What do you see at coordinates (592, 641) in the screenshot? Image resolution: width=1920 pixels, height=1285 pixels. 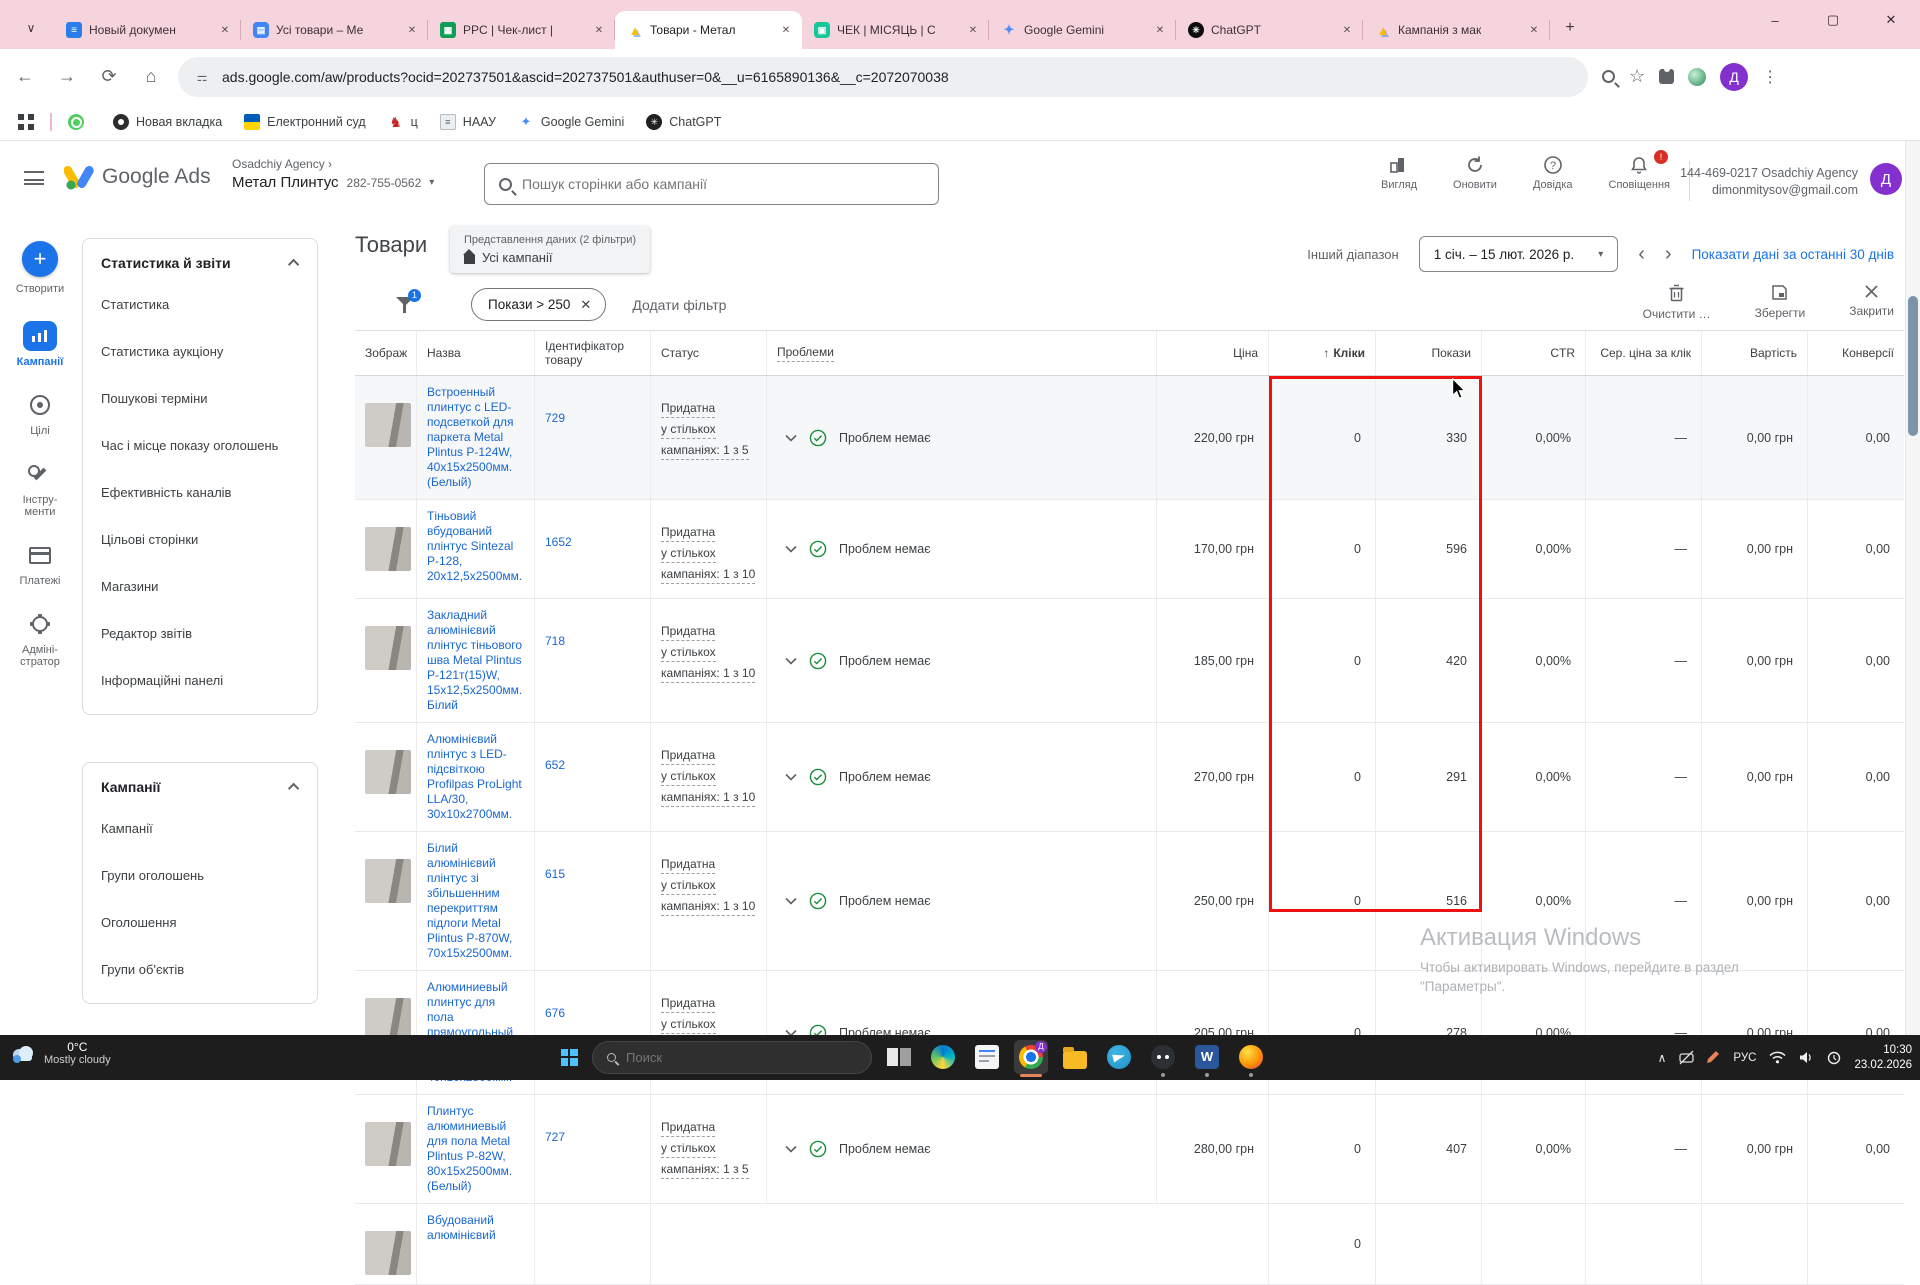 I see `product-id-link: 718` at bounding box center [592, 641].